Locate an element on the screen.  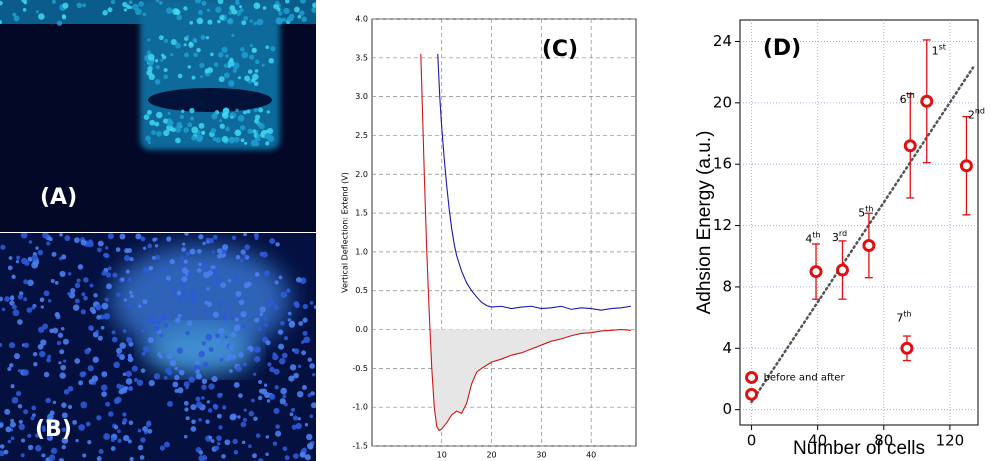
y-tick-label: 0.5 is located at coordinates (361, 290).